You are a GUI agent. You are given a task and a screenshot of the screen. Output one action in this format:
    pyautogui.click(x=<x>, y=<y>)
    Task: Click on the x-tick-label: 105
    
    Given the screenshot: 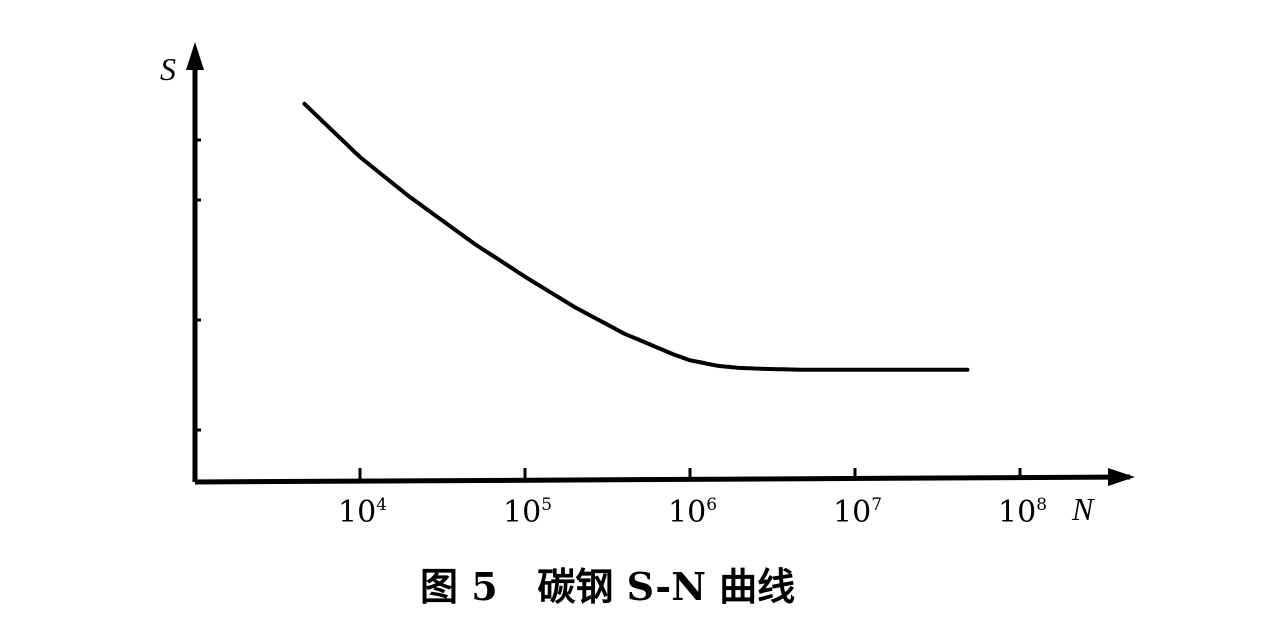 What is the action you would take?
    pyautogui.click(x=527, y=512)
    